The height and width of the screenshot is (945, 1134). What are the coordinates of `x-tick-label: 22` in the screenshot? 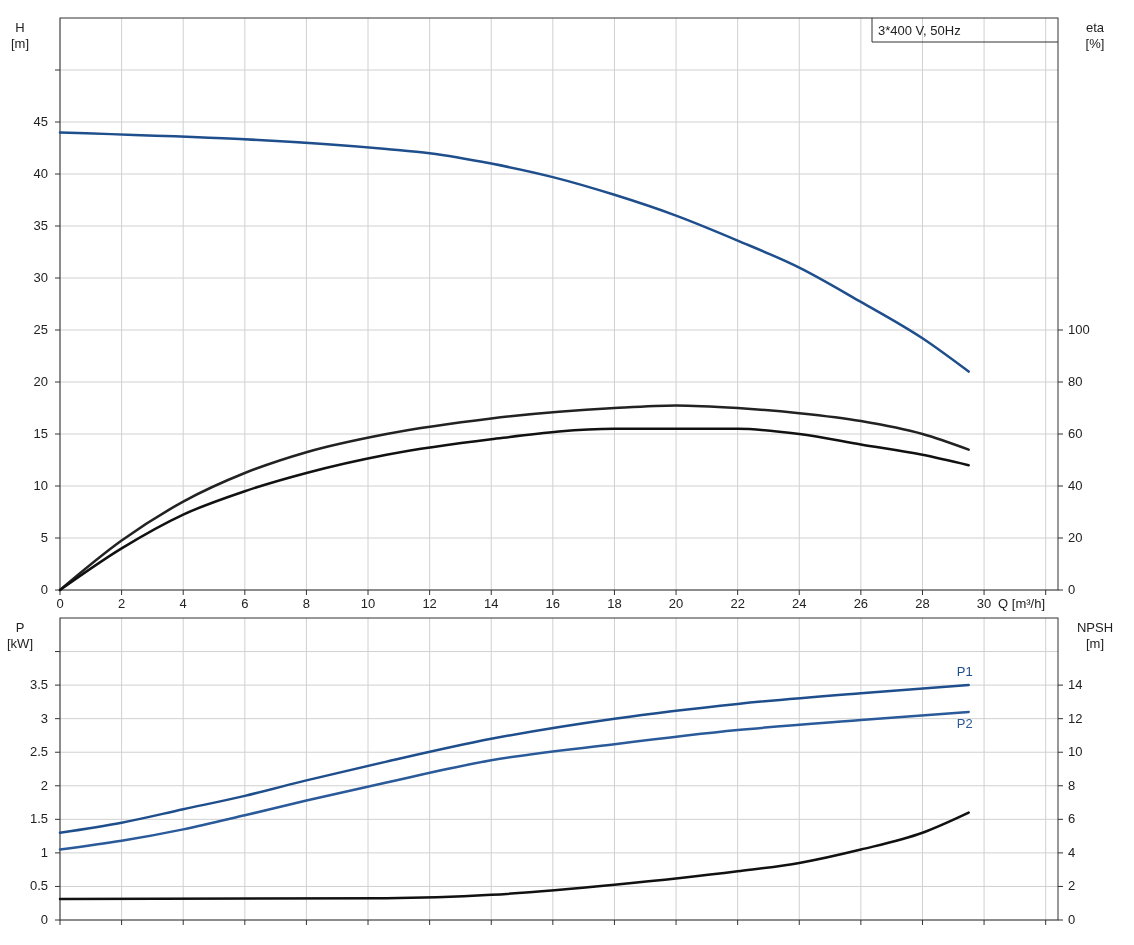 It's located at (737, 603).